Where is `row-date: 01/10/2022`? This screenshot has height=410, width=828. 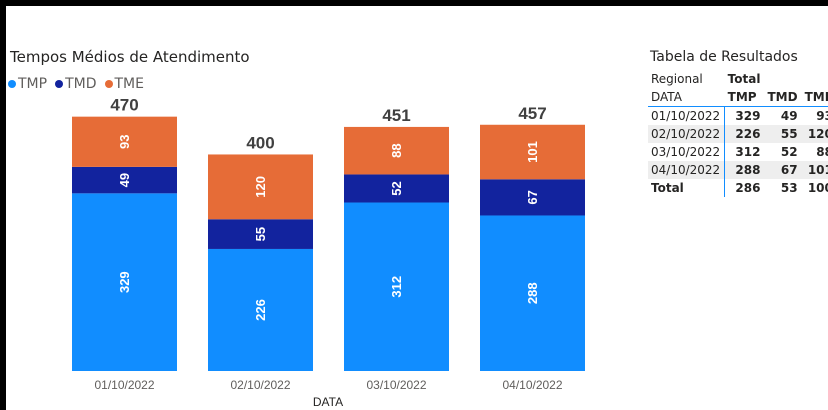
row-date: 01/10/2022 is located at coordinates (687, 115).